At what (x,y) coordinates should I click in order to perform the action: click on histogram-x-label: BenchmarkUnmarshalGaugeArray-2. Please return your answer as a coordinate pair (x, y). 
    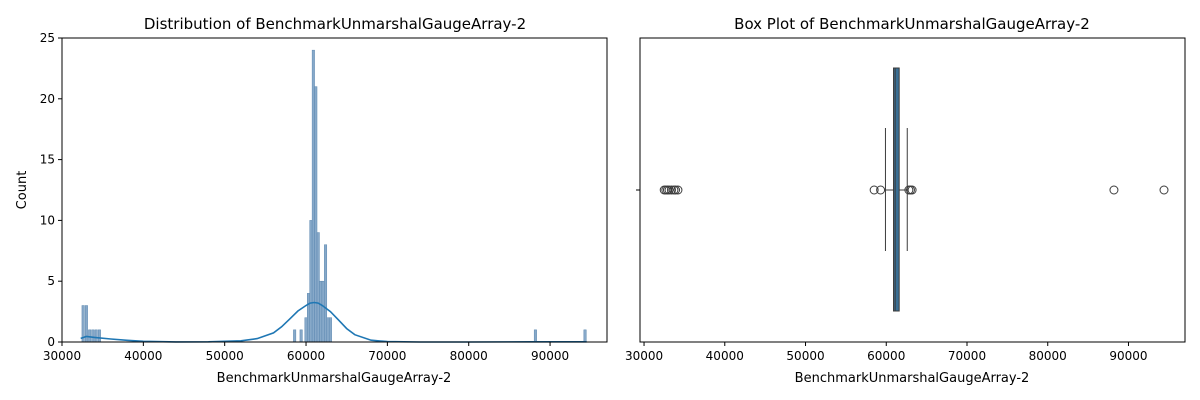
    Looking at the image, I should click on (334, 378).